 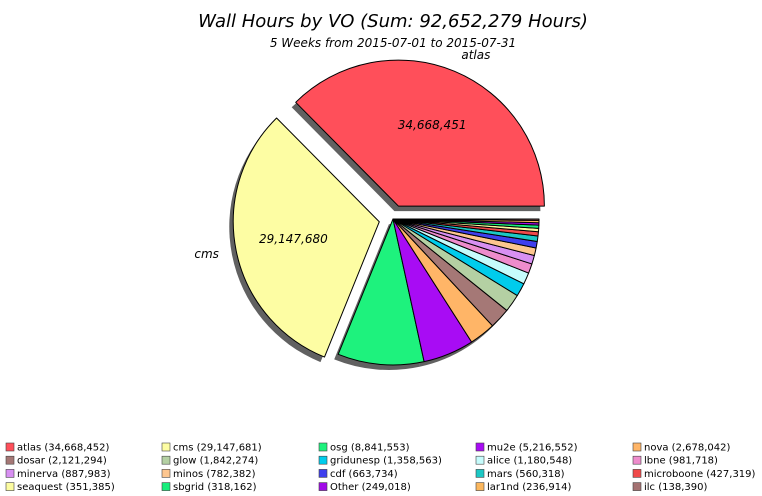 I want to click on legend-swatch-other, so click(x=323, y=486).